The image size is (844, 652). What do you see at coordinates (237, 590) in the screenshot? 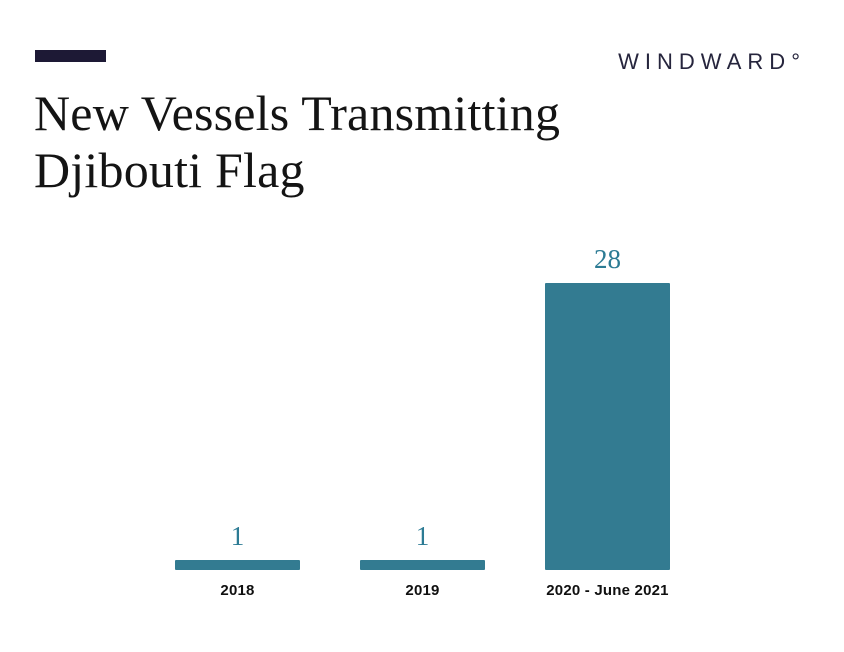
I see `x-axis-label: 2018` at bounding box center [237, 590].